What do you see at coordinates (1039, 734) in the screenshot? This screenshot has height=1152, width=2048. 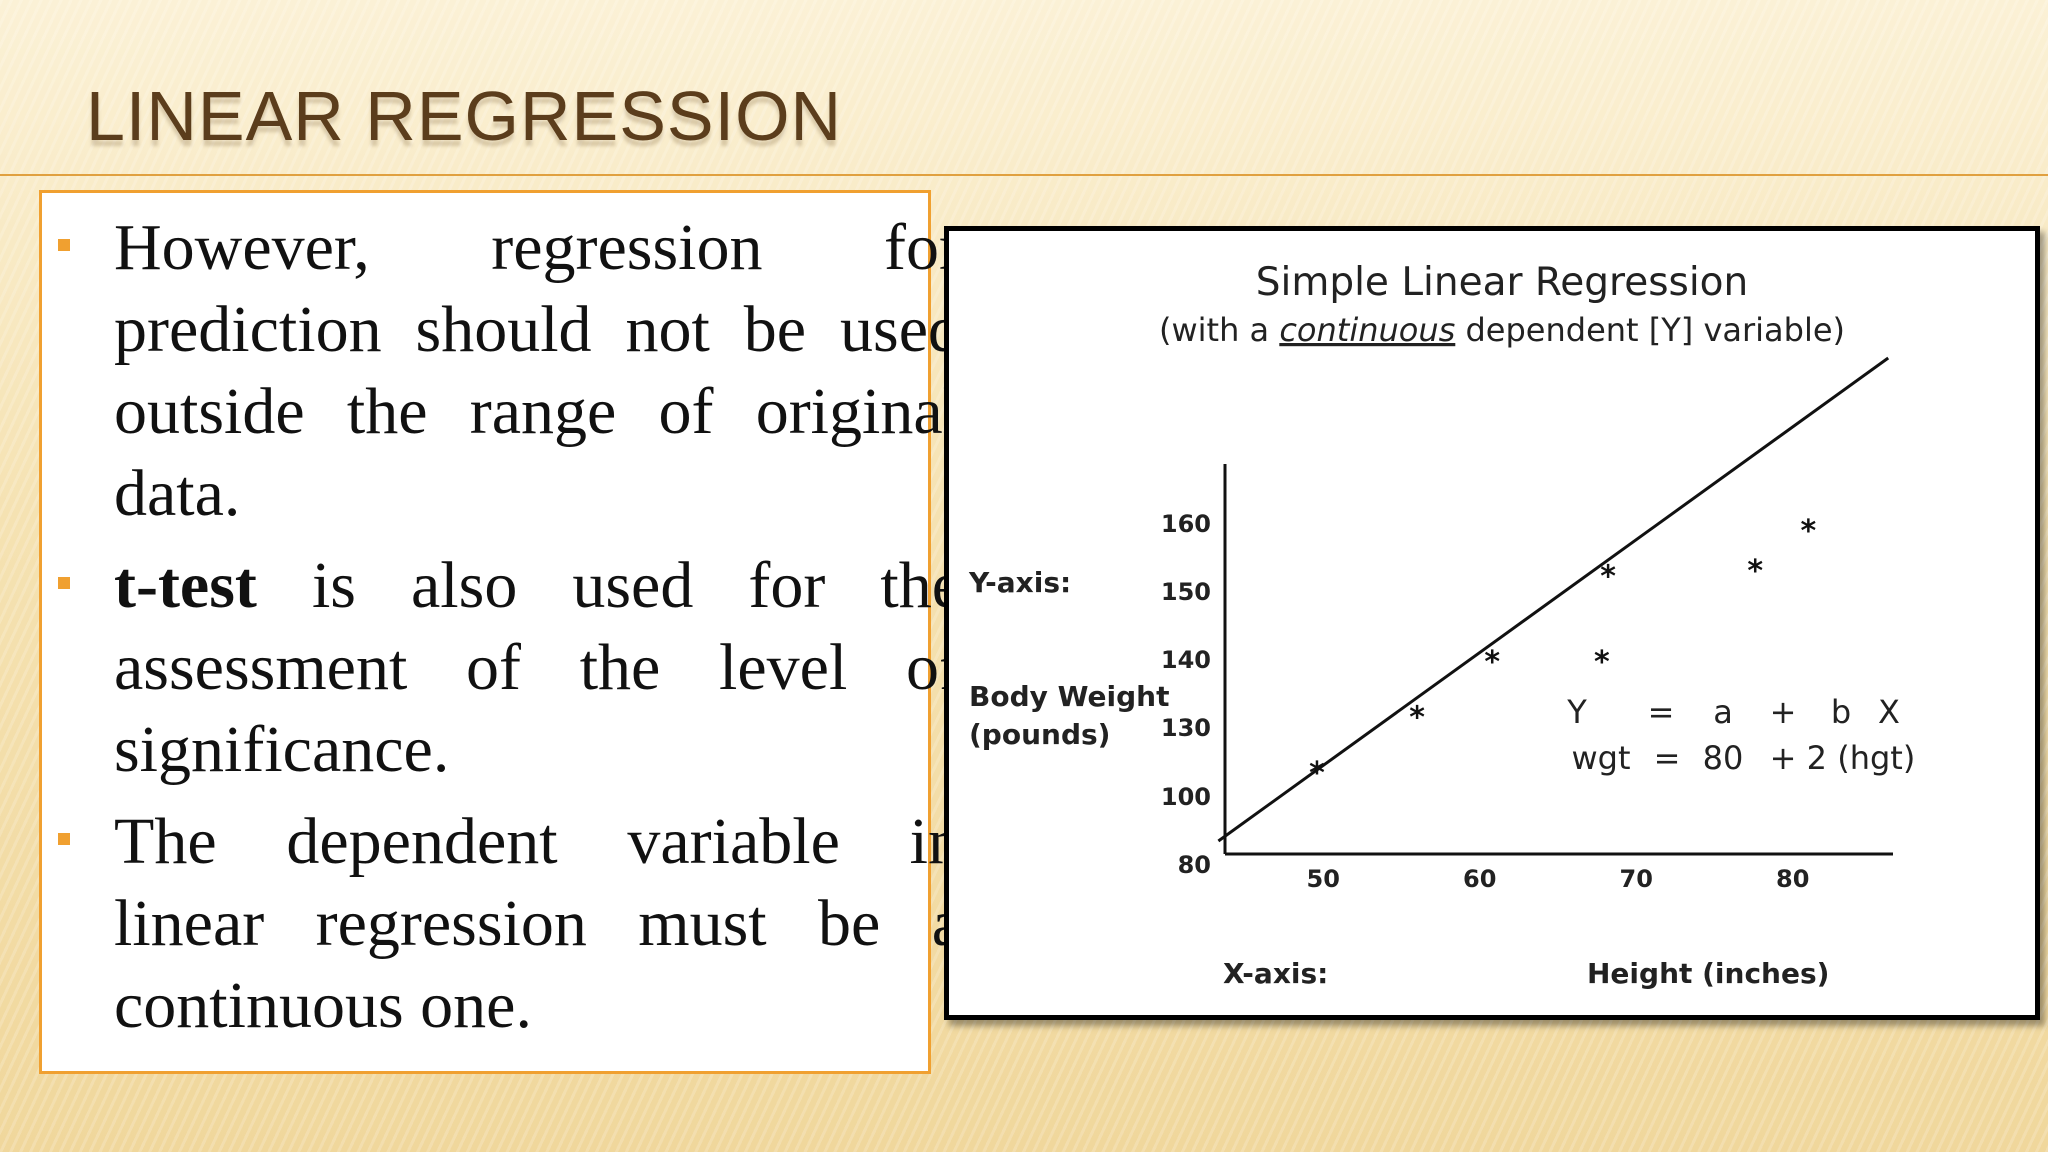 I see `y-axis-label-line2: (pounds)` at bounding box center [1039, 734].